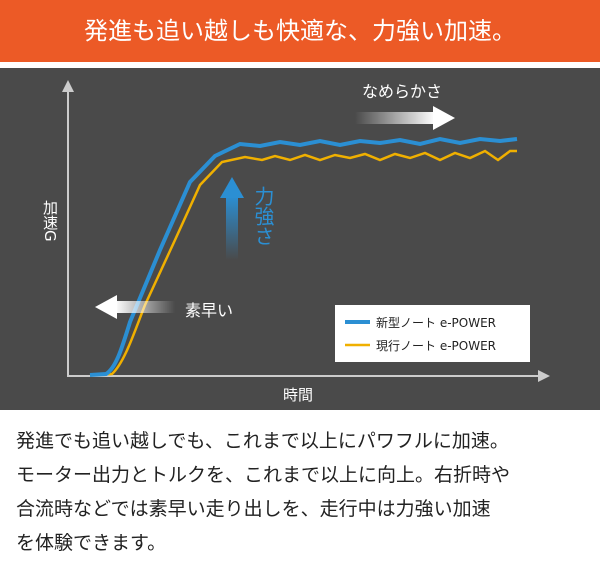  Describe the element at coordinates (209, 310) in the screenshot. I see `annotation: 素早い` at that location.